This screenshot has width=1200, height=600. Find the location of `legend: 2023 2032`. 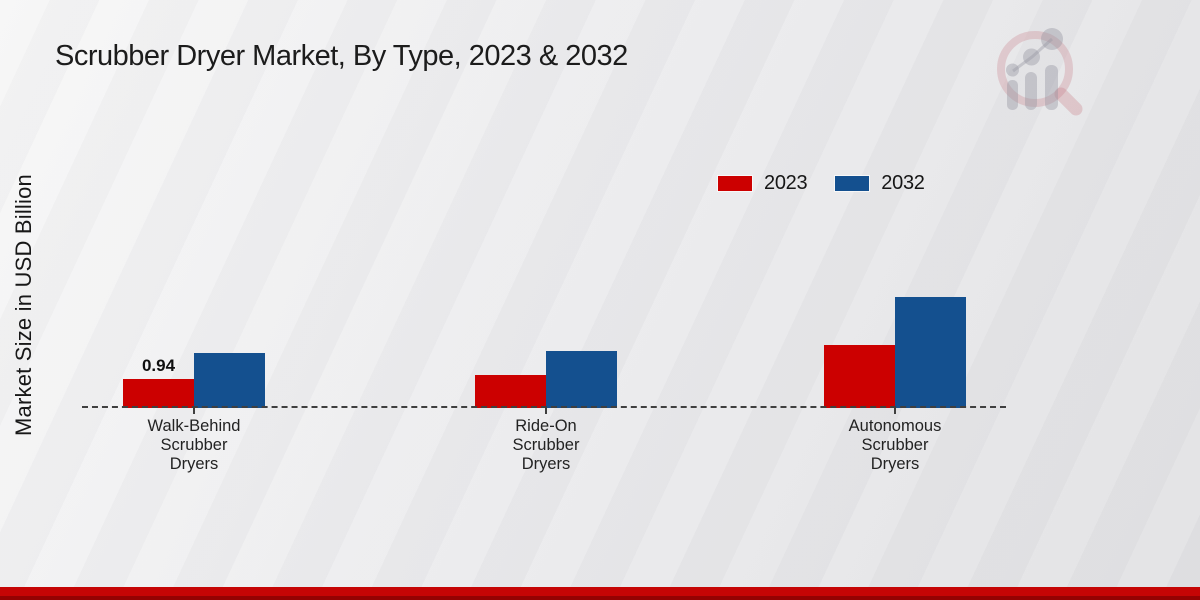

legend: 2023 2032 is located at coordinates (821, 183).